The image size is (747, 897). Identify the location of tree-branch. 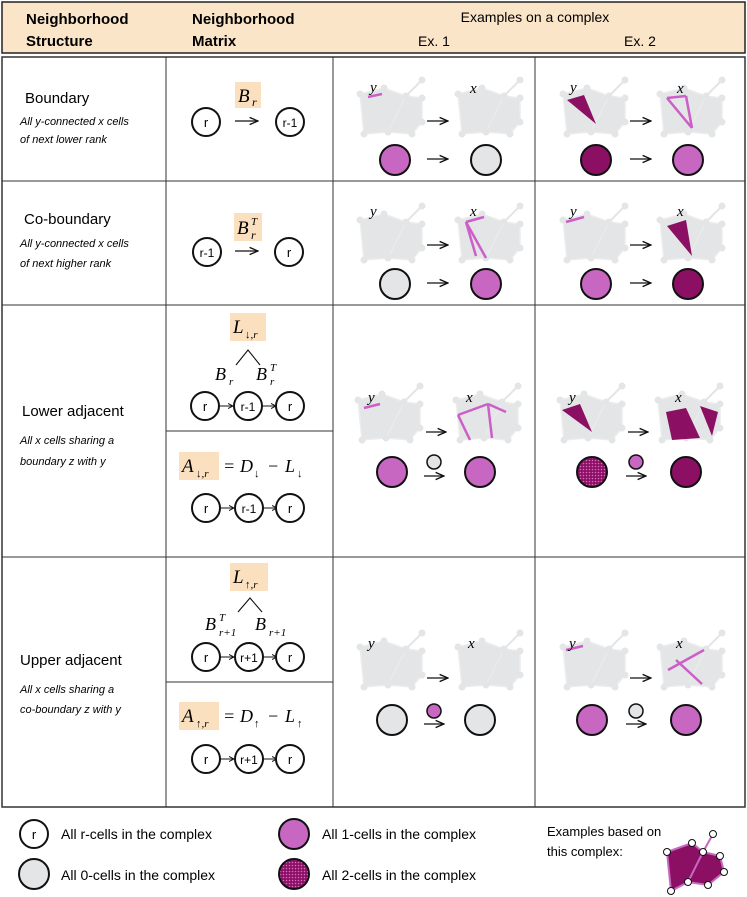
(248, 357).